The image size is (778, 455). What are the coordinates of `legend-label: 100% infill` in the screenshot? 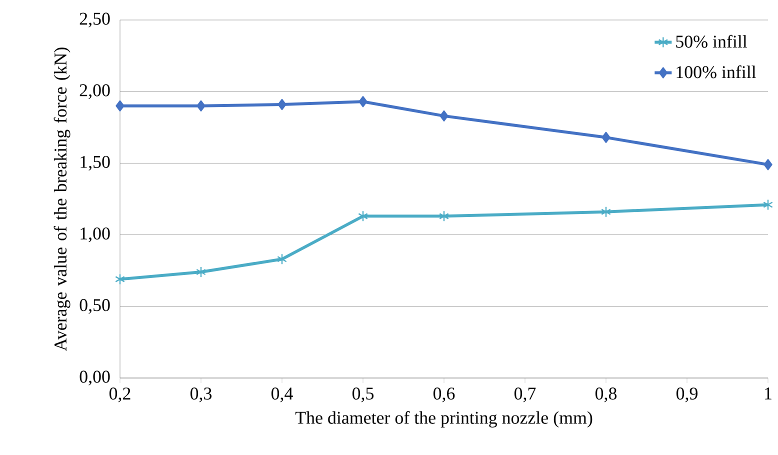 It's located at (716, 71).